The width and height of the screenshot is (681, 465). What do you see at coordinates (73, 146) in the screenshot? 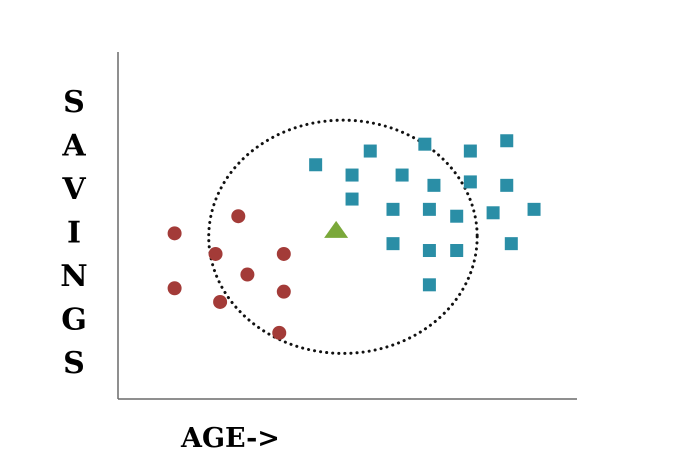
I see `y-axis-label-letter: A` at bounding box center [73, 146].